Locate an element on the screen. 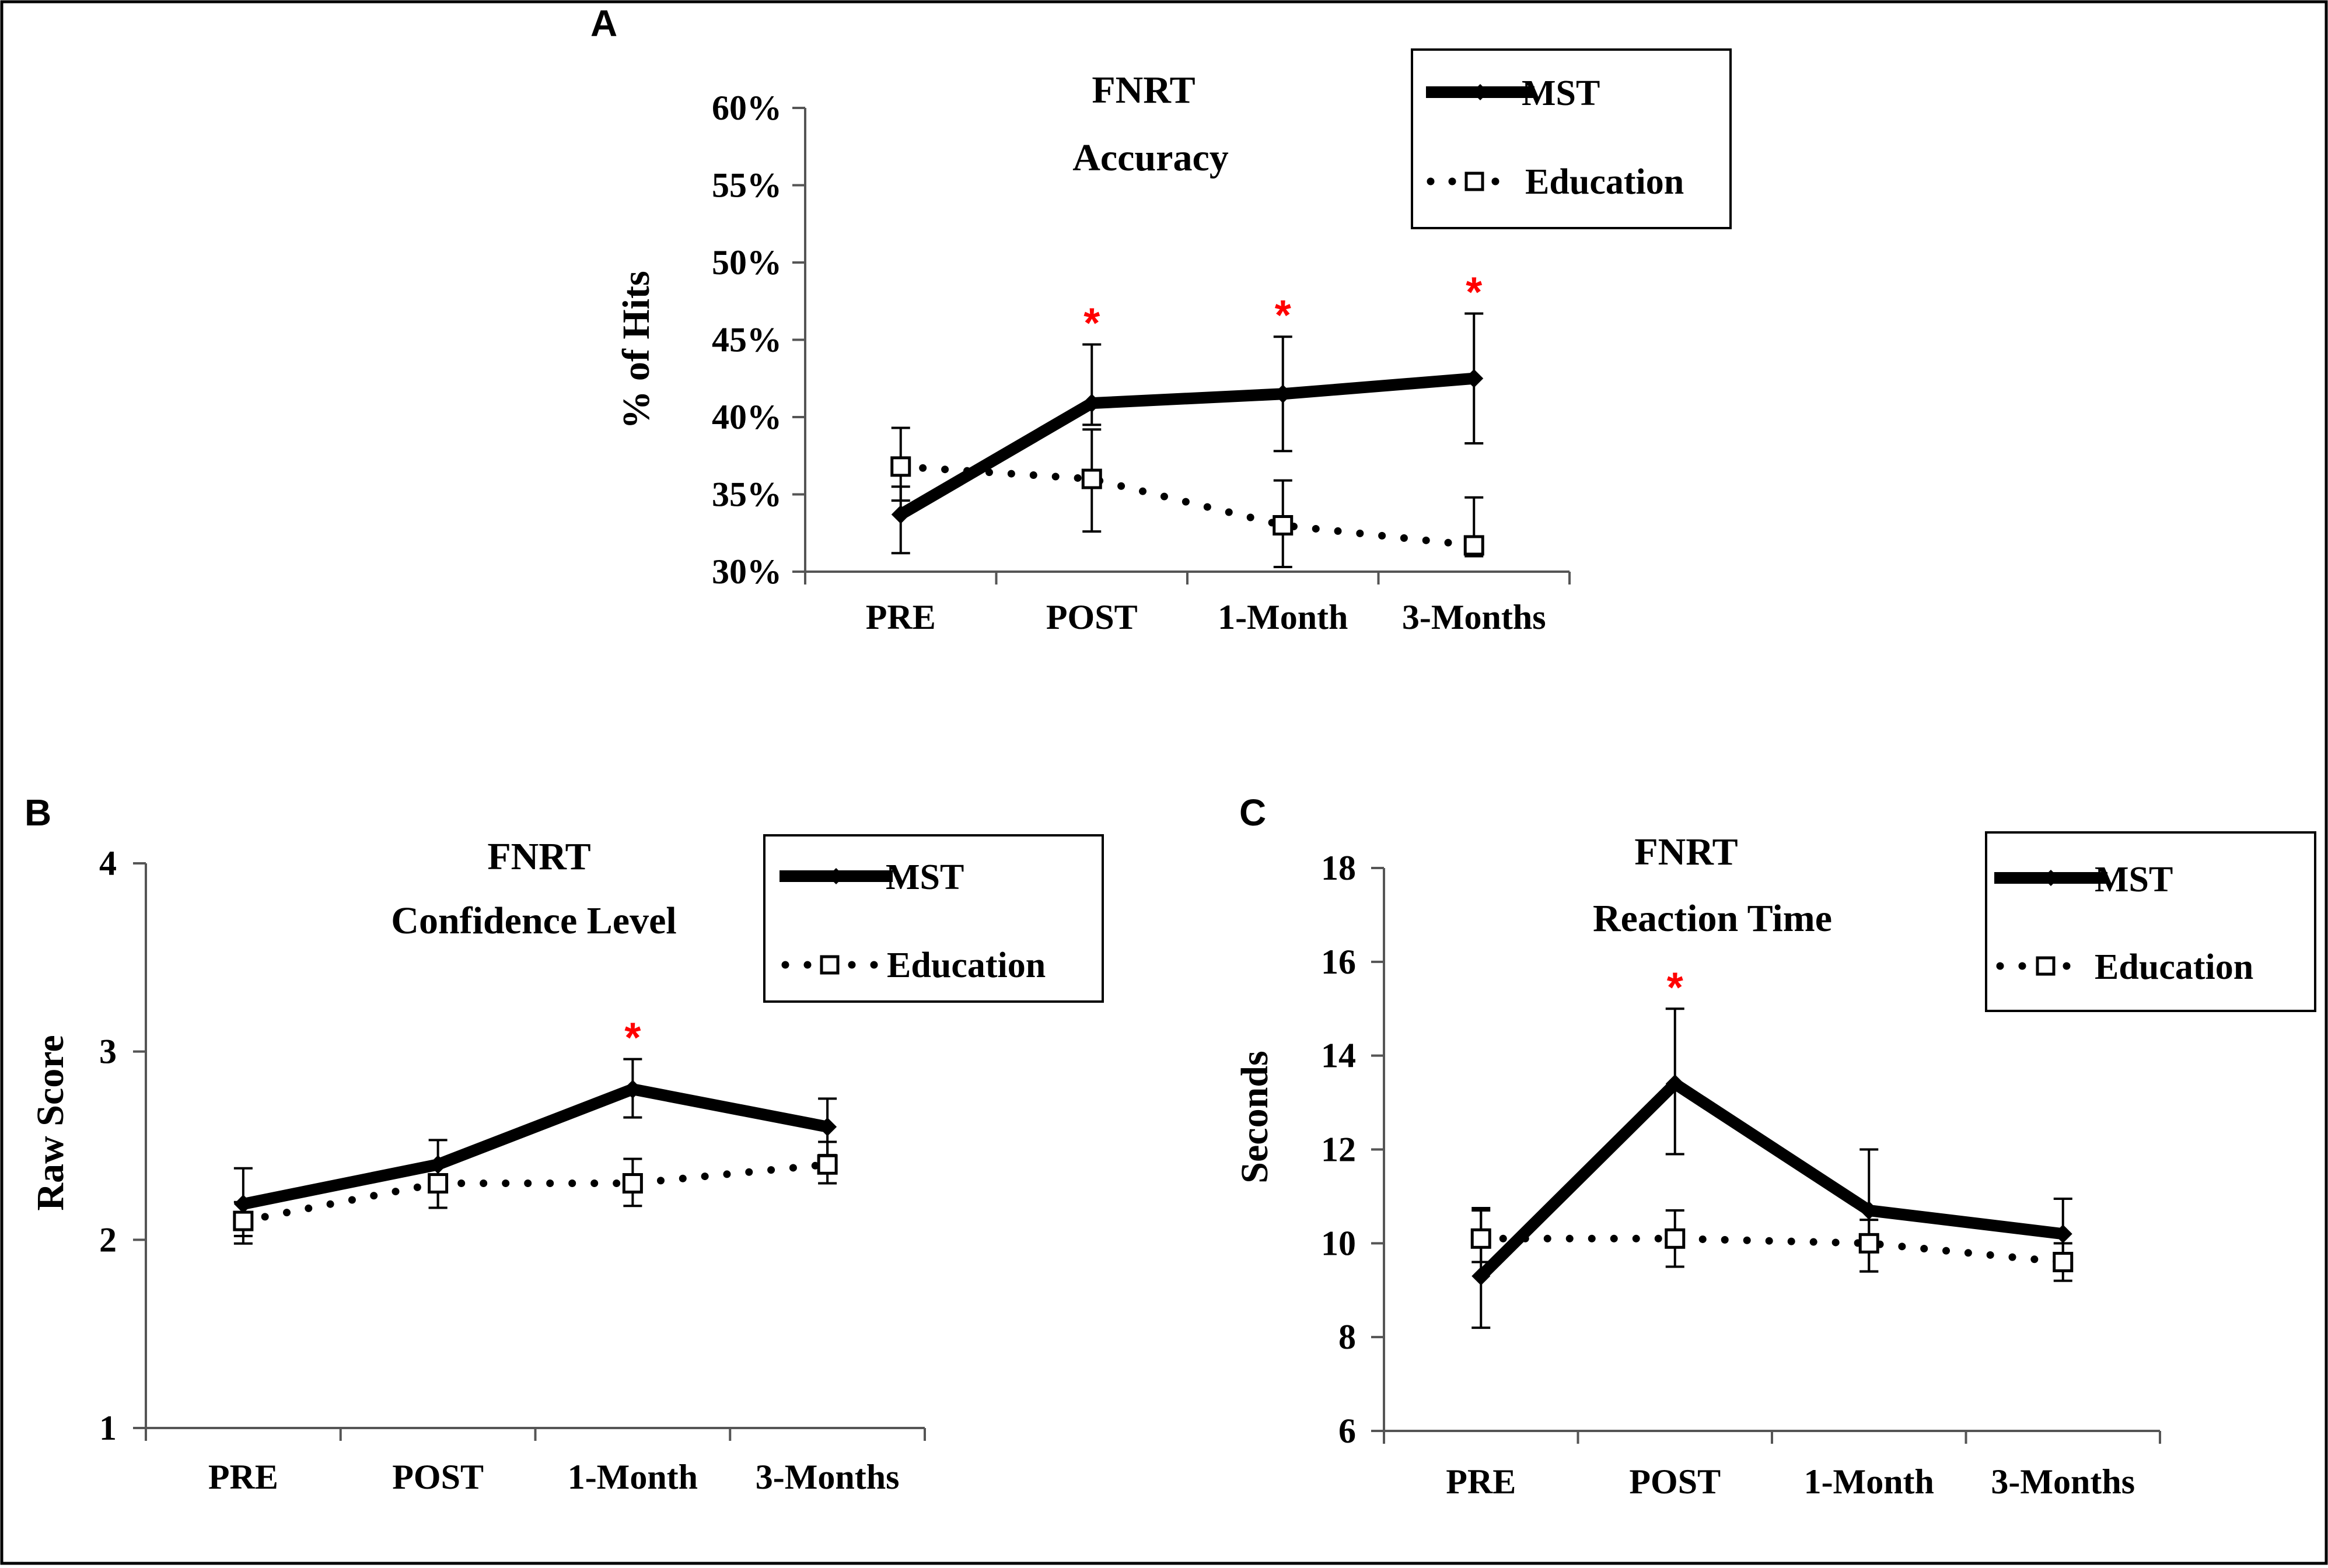 The height and width of the screenshot is (1568, 2328). panel-b-education-line is located at coordinates (535, 1192).